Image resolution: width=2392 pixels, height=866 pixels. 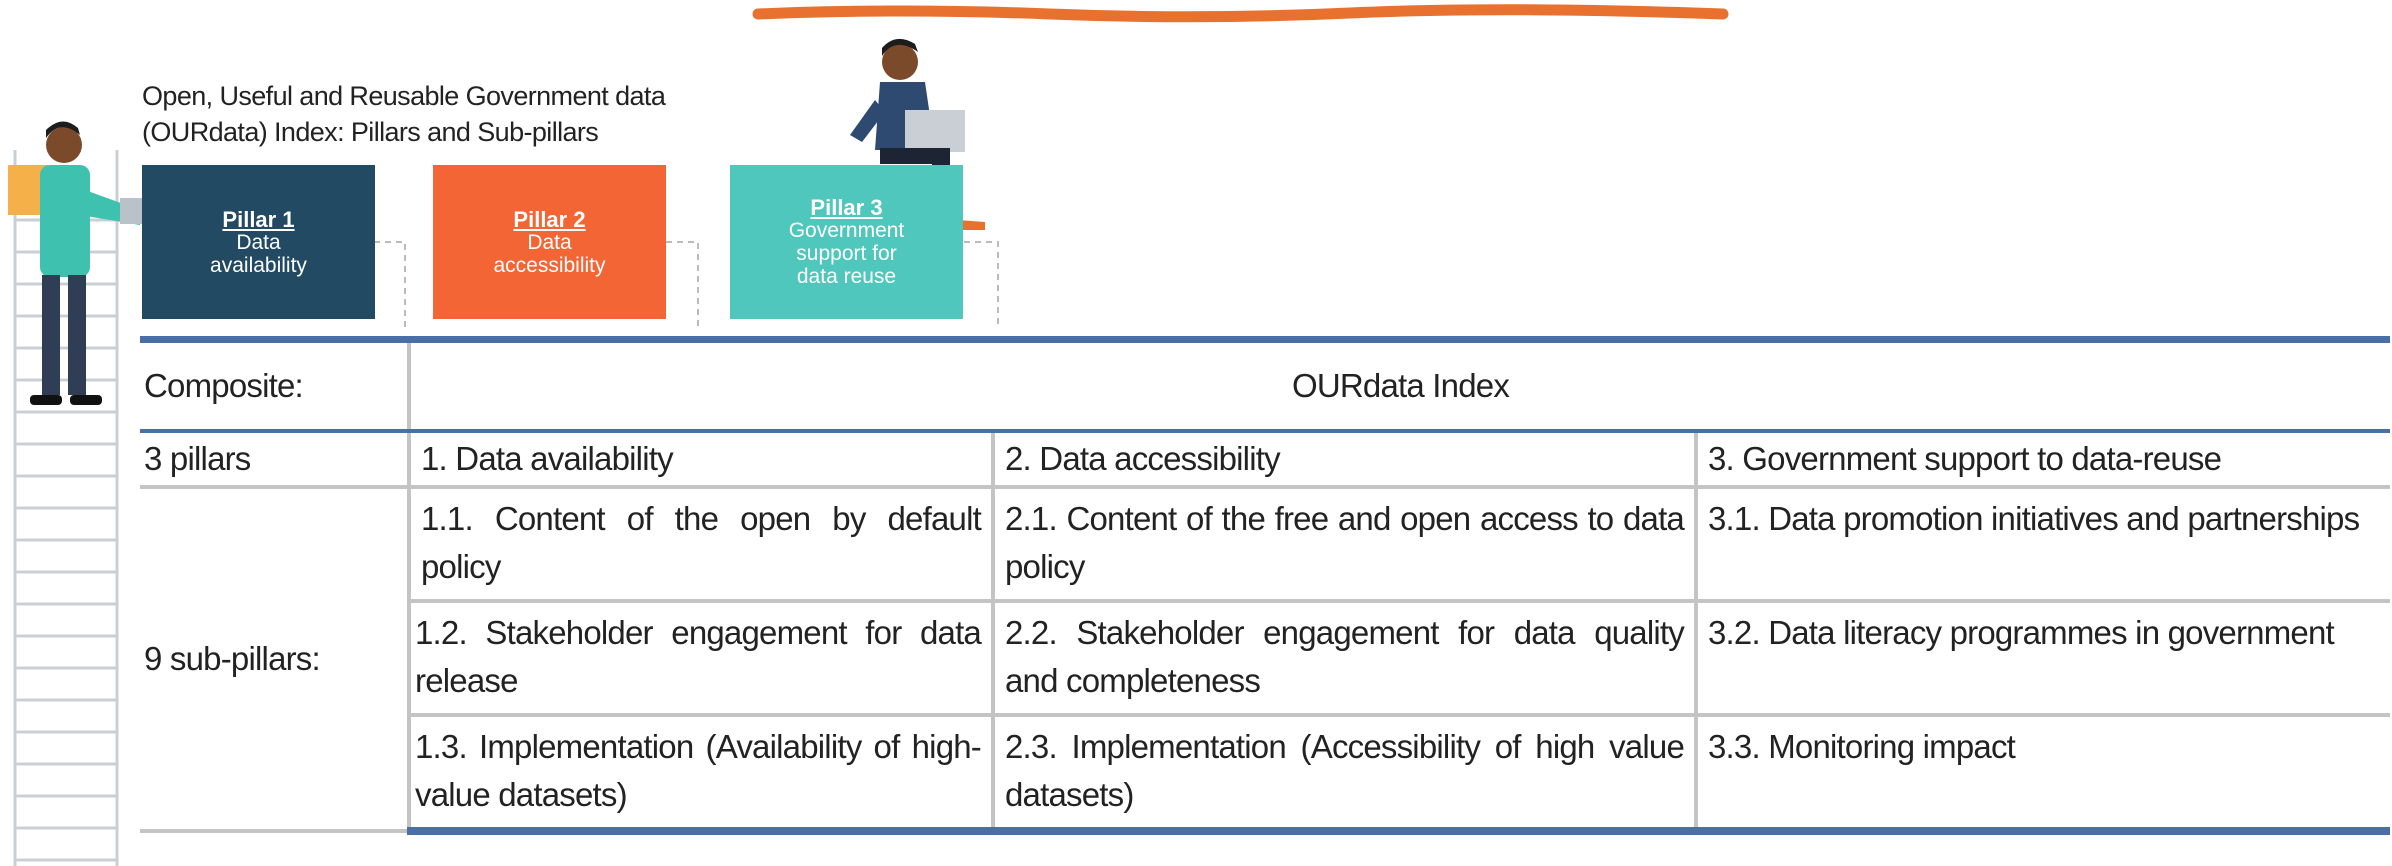 What do you see at coordinates (846, 253) in the screenshot?
I see `pillar-label: Government support for data reuse` at bounding box center [846, 253].